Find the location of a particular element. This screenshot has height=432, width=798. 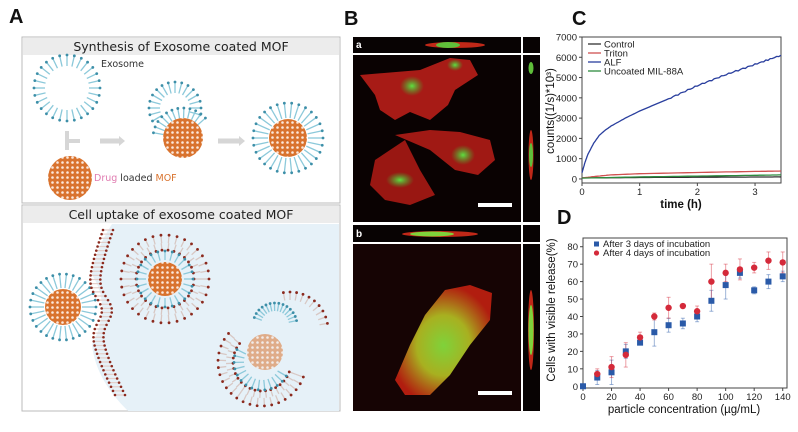

chart-d-ytick-label: 40 is located at coordinates (572, 317).